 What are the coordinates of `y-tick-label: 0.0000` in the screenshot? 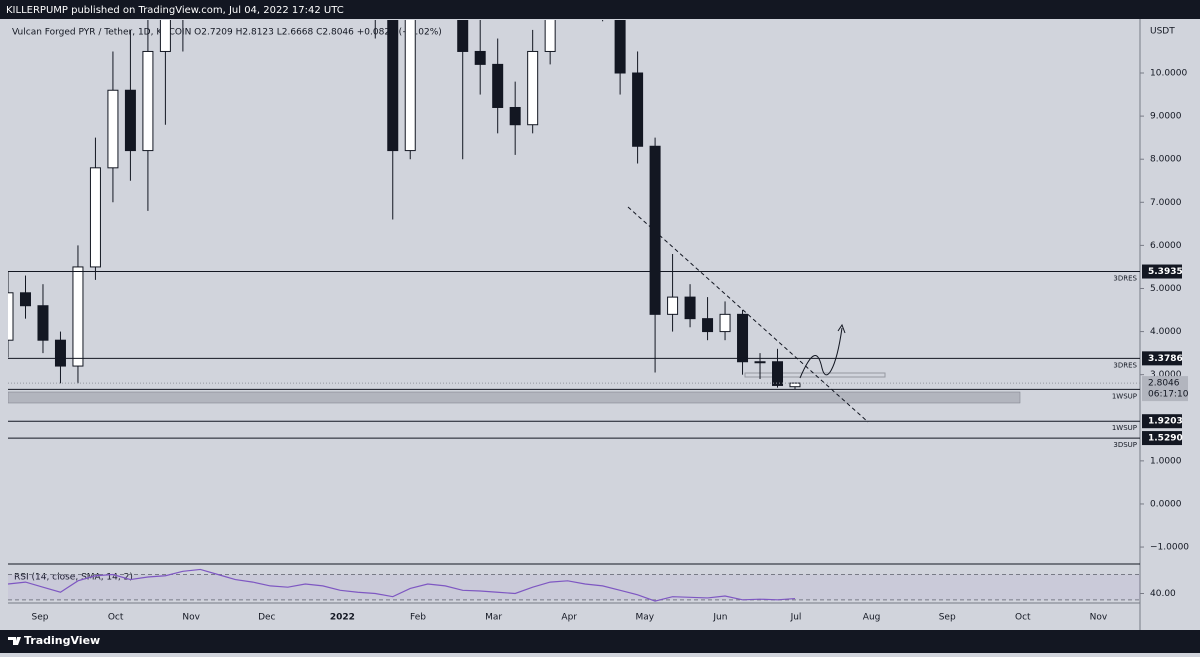 It's located at (1166, 504).